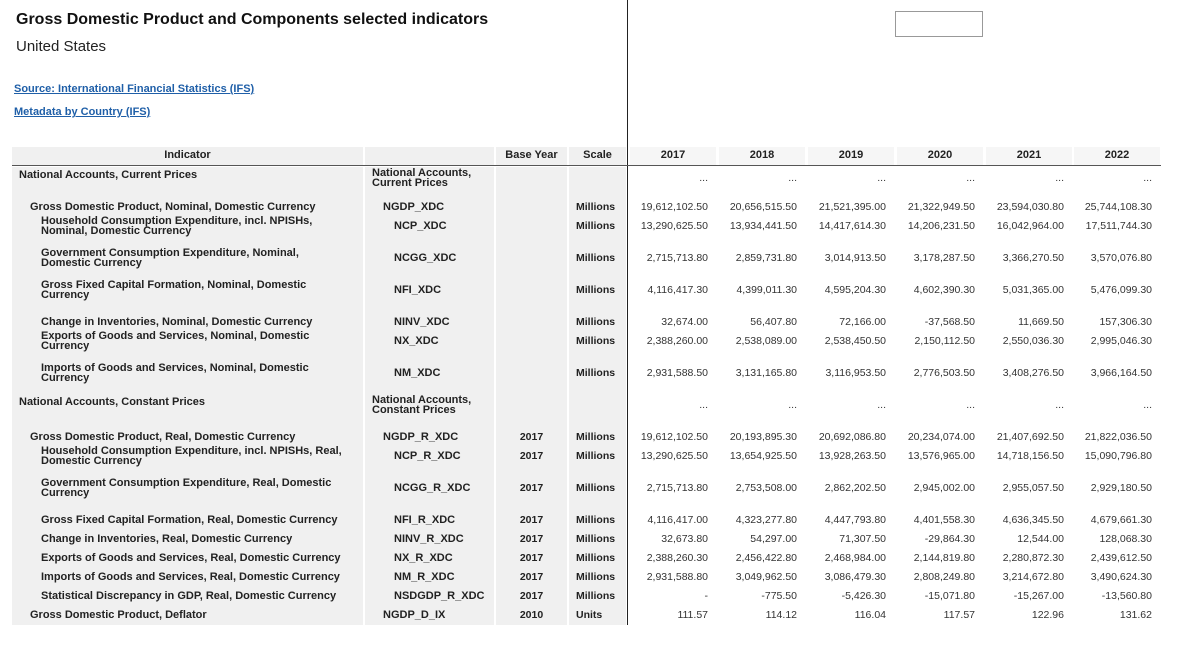  What do you see at coordinates (944, 488) in the screenshot?
I see `value: 2,945,002.00` at bounding box center [944, 488].